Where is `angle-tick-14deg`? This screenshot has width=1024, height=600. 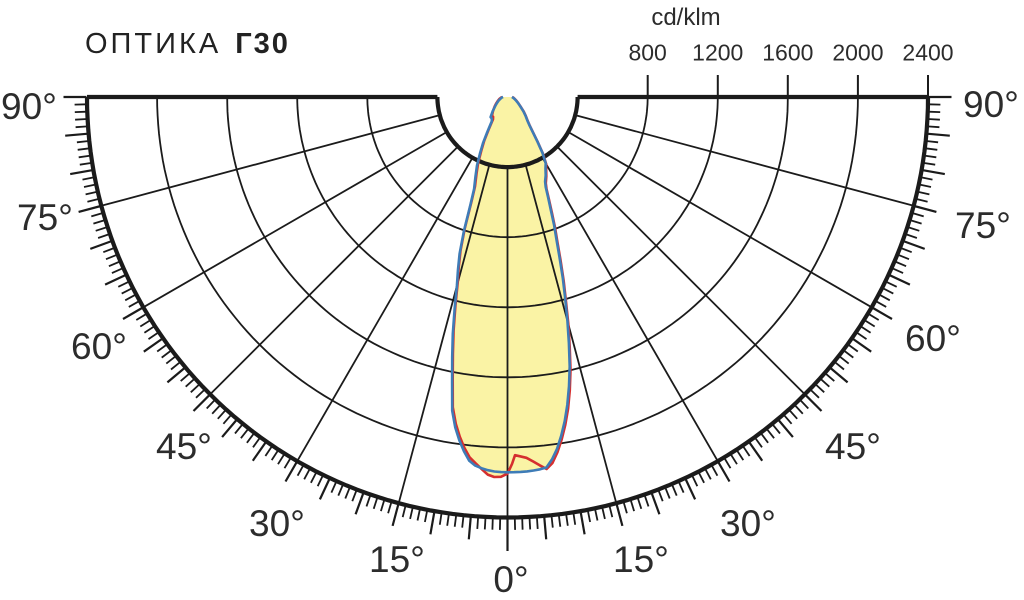
angle-tick-14deg is located at coordinates (611, 511).